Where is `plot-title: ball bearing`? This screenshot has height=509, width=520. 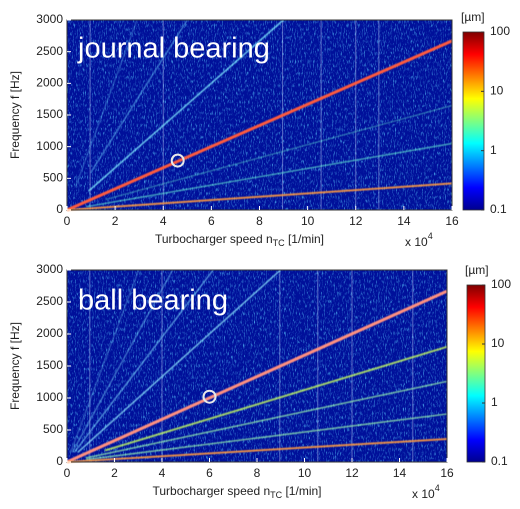 plot-title: ball bearing is located at coordinates (153, 301).